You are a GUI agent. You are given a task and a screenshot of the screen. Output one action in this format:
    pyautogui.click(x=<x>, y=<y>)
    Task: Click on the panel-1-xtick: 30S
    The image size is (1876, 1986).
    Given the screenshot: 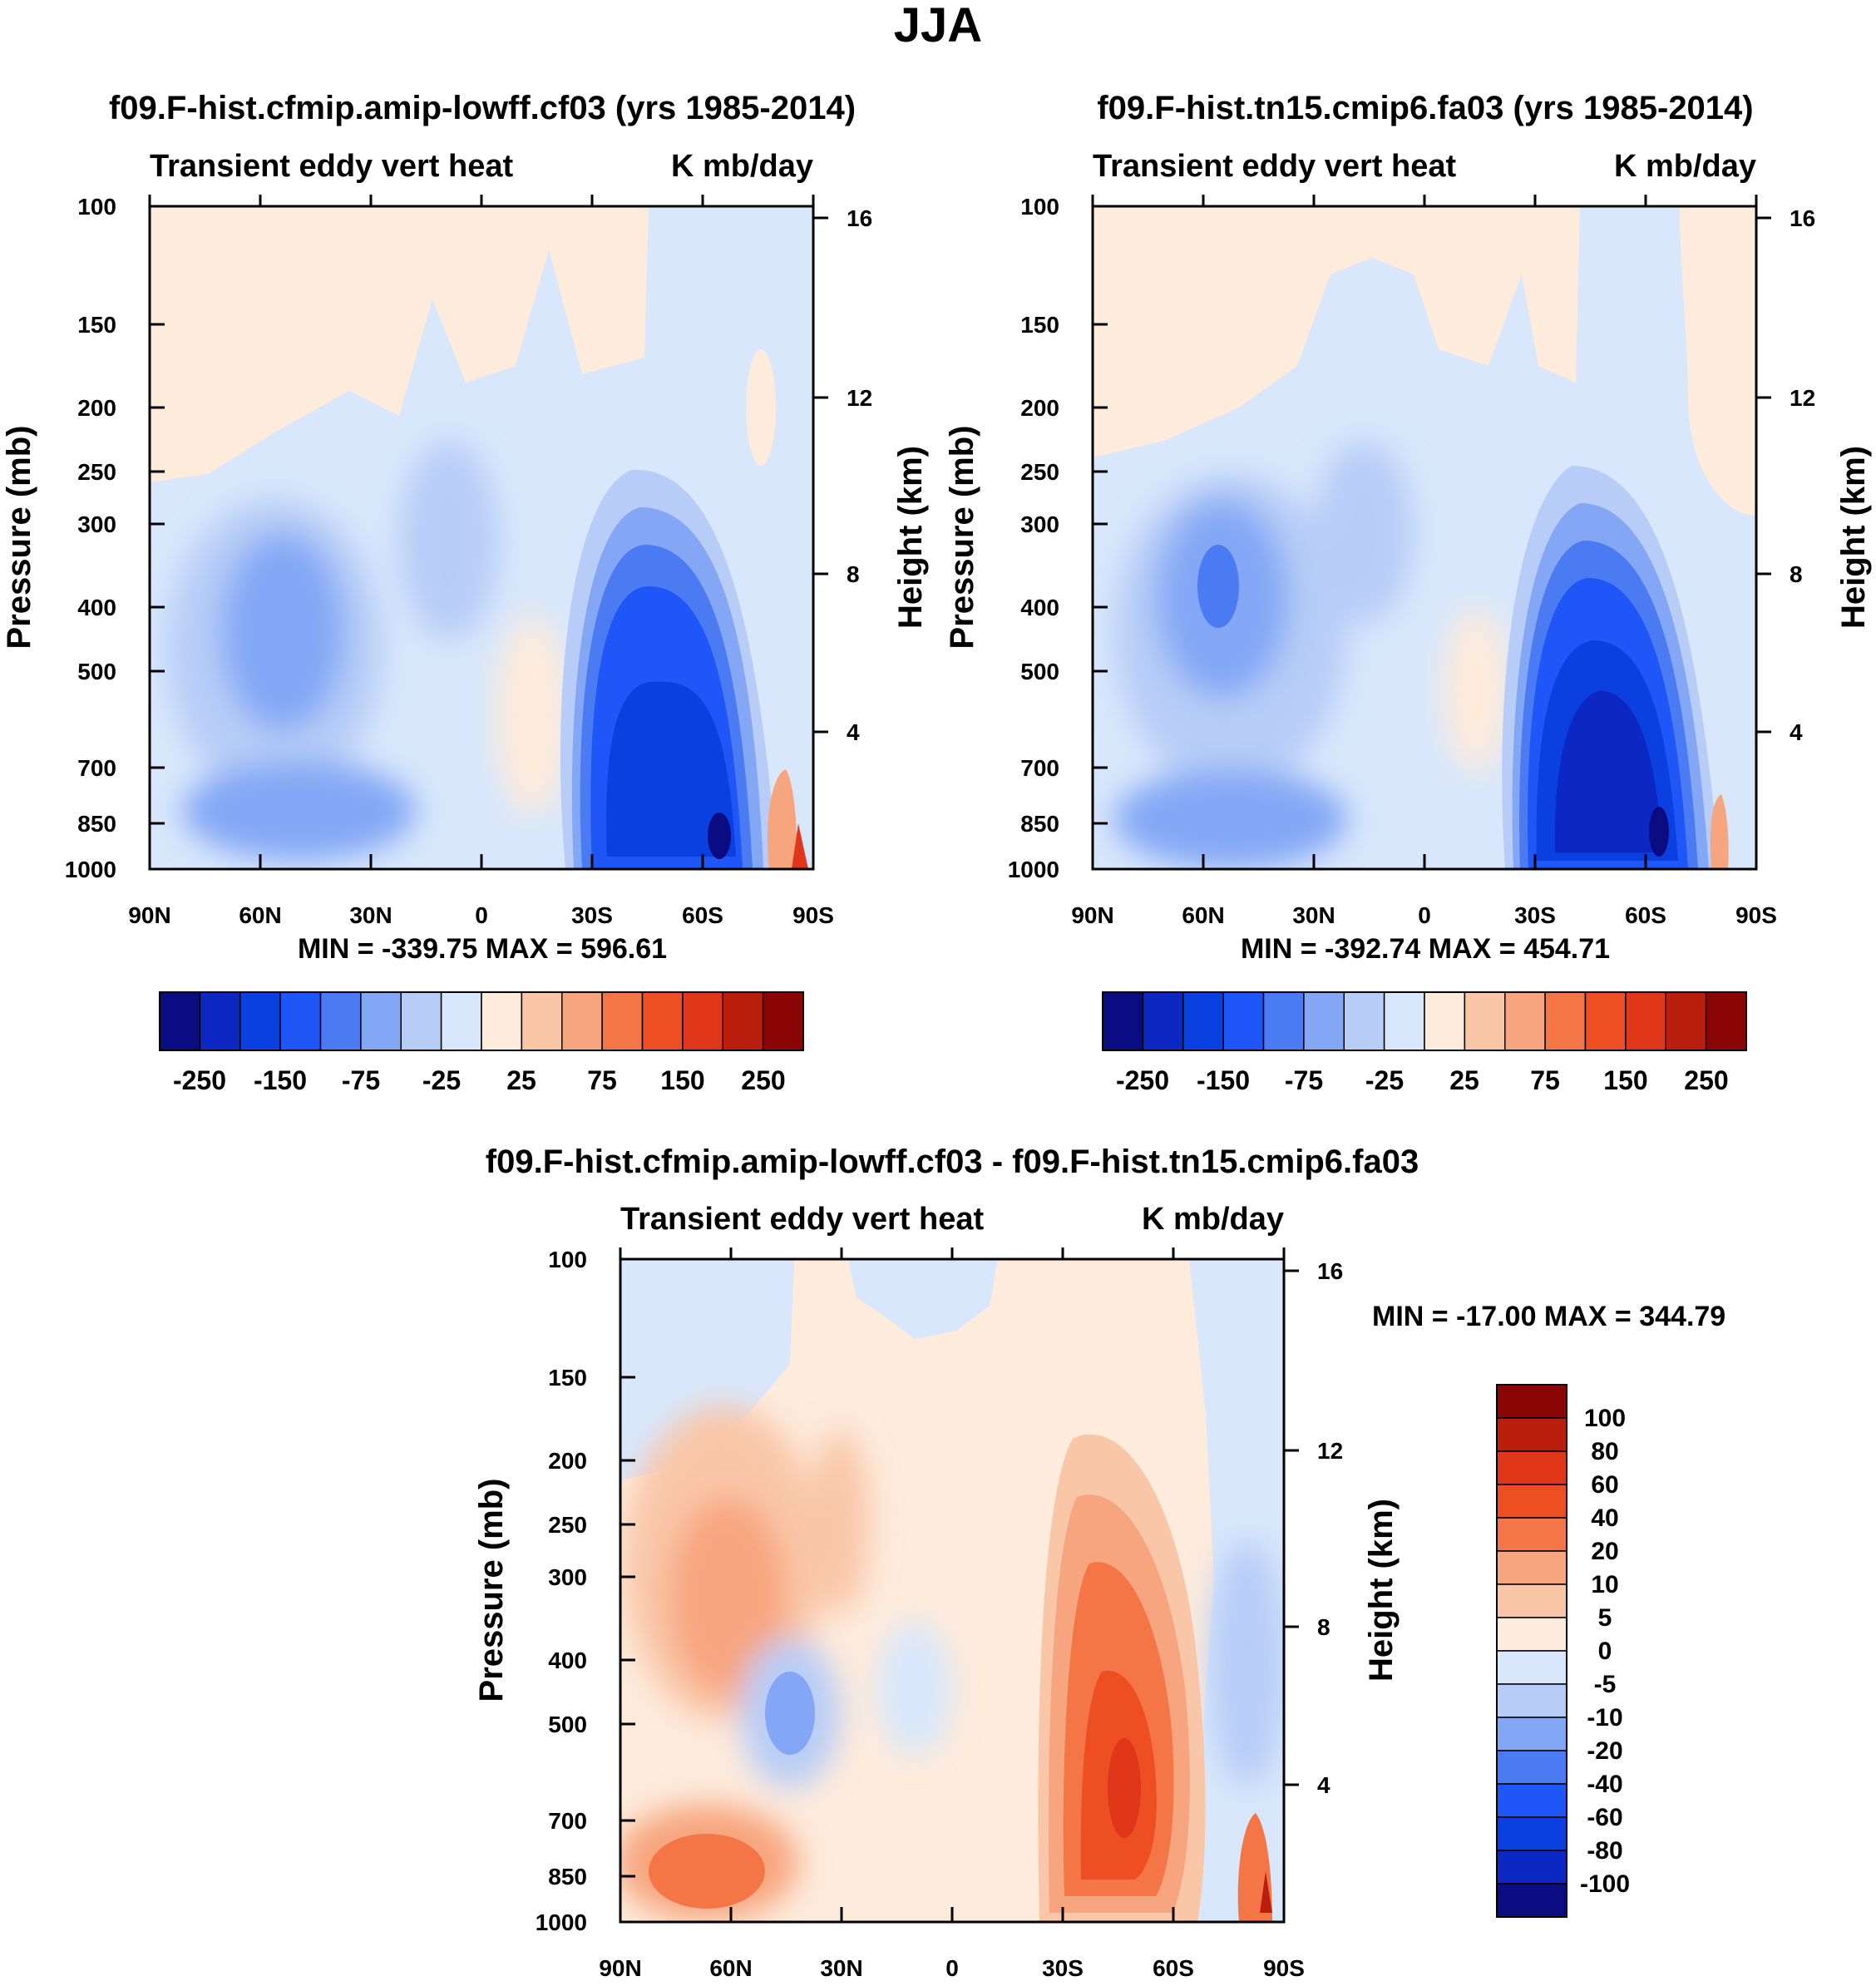 What is the action you would take?
    pyautogui.click(x=592, y=915)
    